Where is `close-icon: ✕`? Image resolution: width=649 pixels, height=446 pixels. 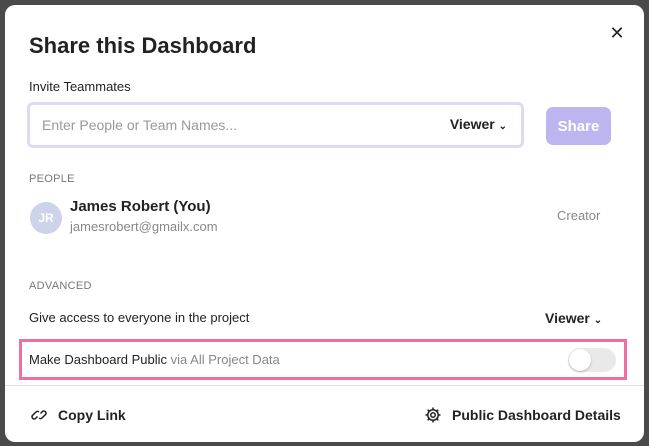 close-icon: ✕ is located at coordinates (617, 33).